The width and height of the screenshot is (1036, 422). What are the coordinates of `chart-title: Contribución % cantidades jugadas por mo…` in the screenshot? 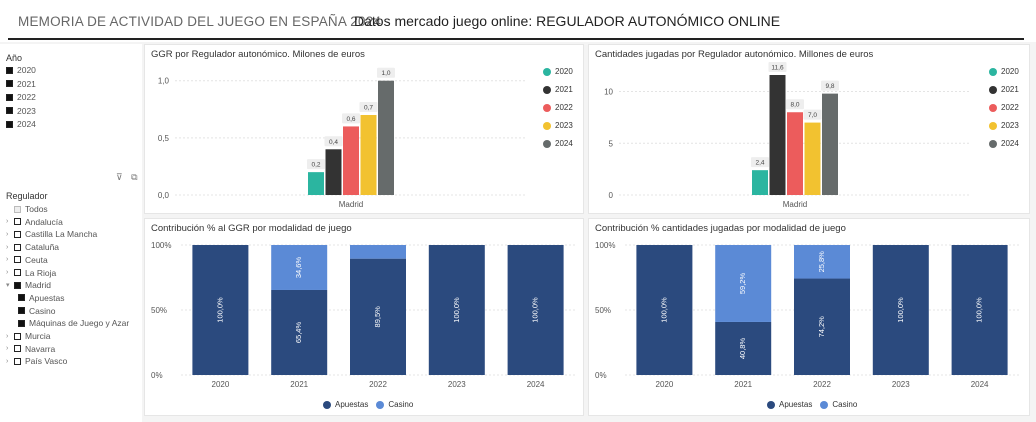 It's located at (720, 228).